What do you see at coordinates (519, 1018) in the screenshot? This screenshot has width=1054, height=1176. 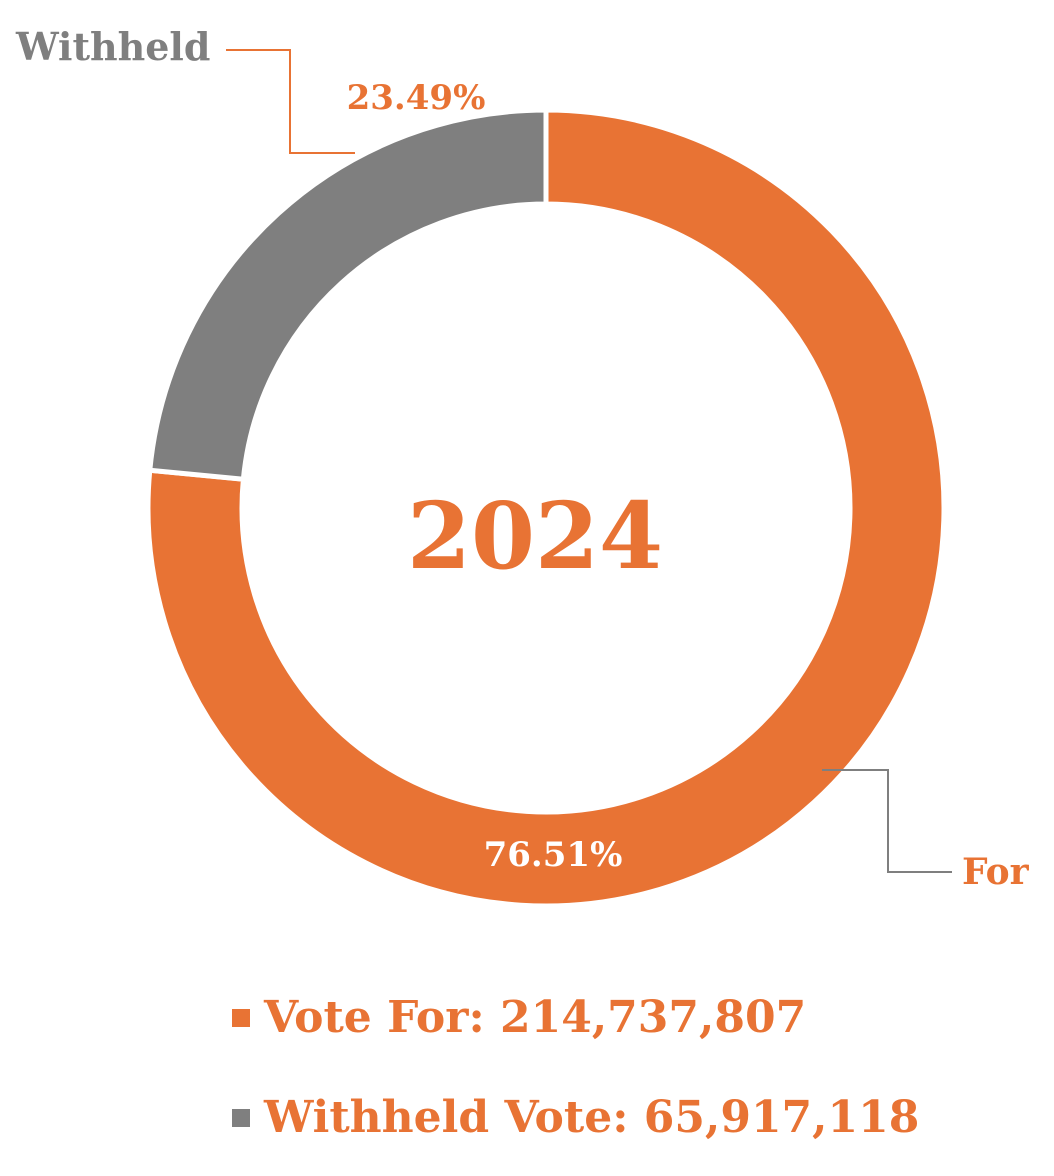 I see `legend-item-vote-for: Vote For: 214,737,807` at bounding box center [519, 1018].